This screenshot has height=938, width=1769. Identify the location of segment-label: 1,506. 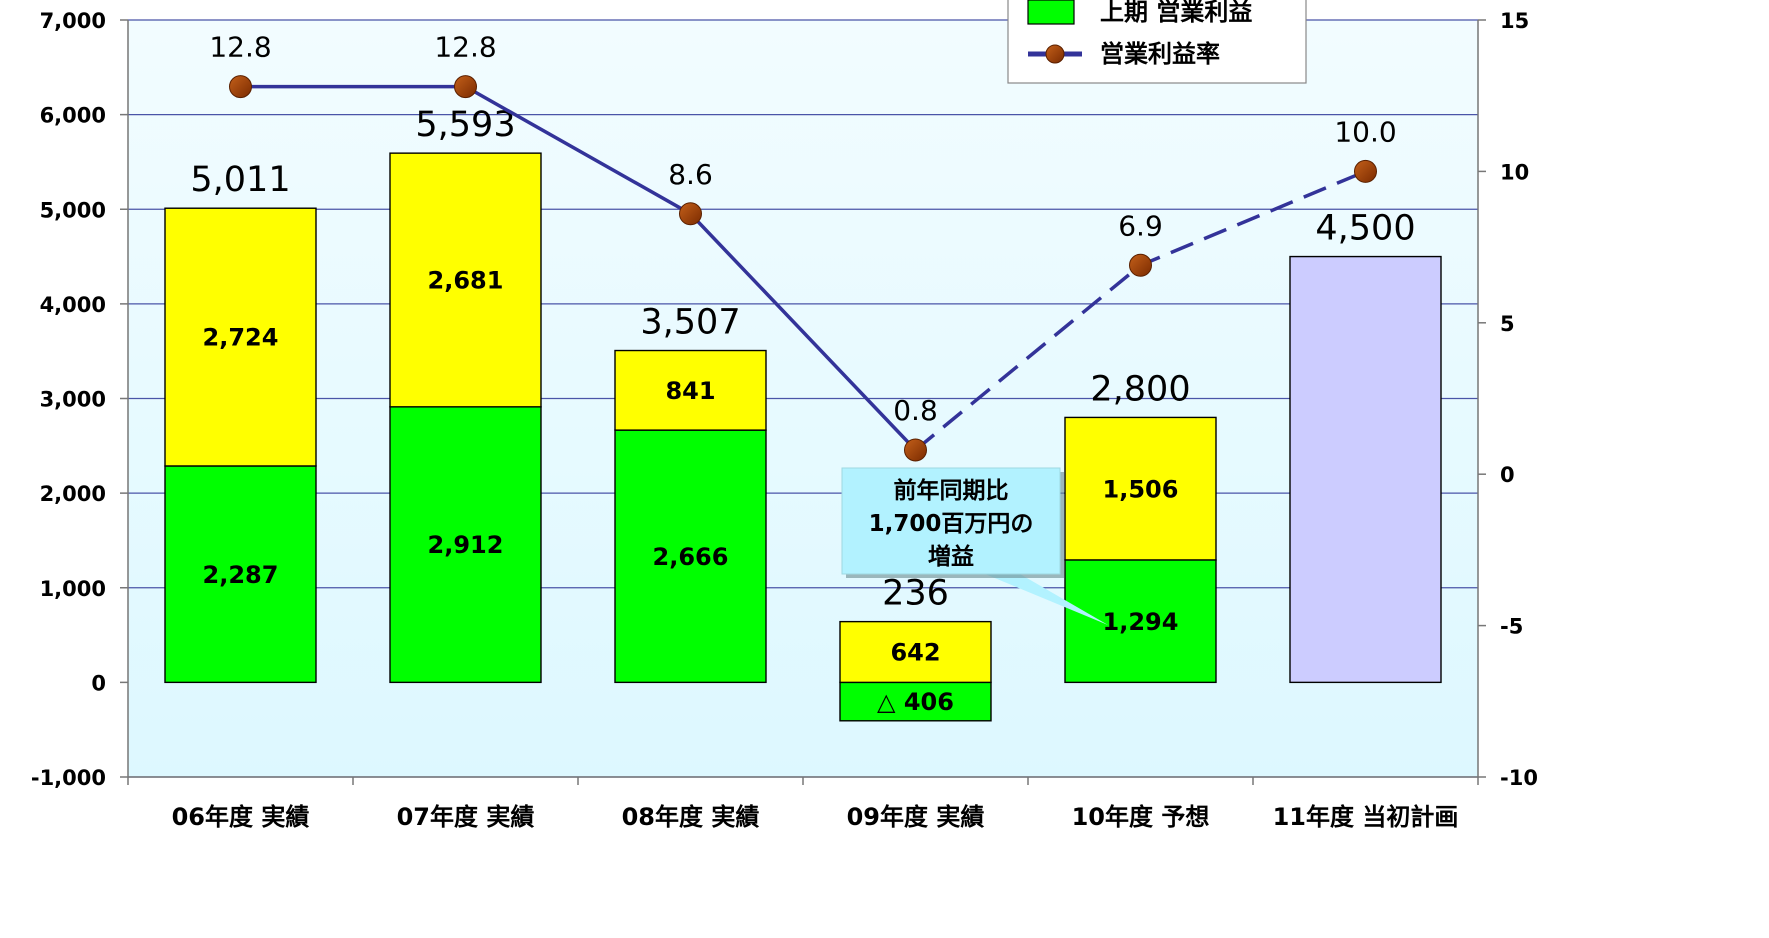
(1141, 489).